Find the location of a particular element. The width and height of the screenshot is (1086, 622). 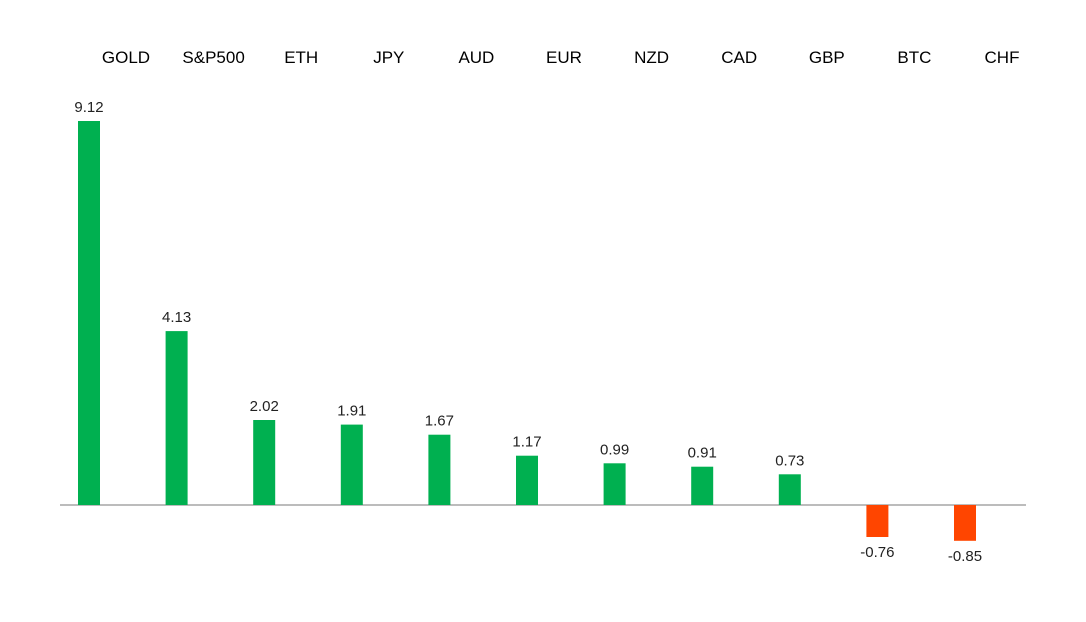

category-label-eth: ETH is located at coordinates (301, 57).